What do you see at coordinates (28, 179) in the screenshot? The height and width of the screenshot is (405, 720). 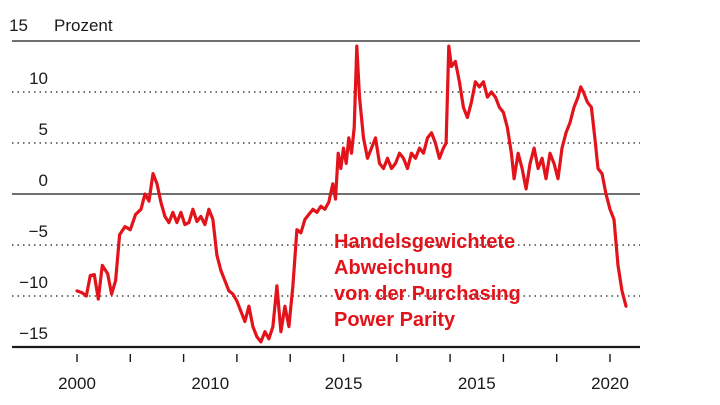 I see `y-axis: 15 10 5 0 −5 −10 −15` at bounding box center [28, 179].